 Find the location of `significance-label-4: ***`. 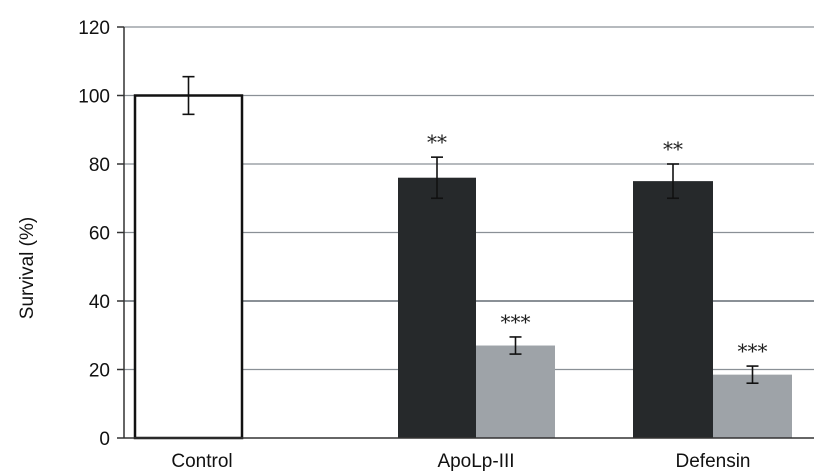

significance-label-4: *** is located at coordinates (753, 351).